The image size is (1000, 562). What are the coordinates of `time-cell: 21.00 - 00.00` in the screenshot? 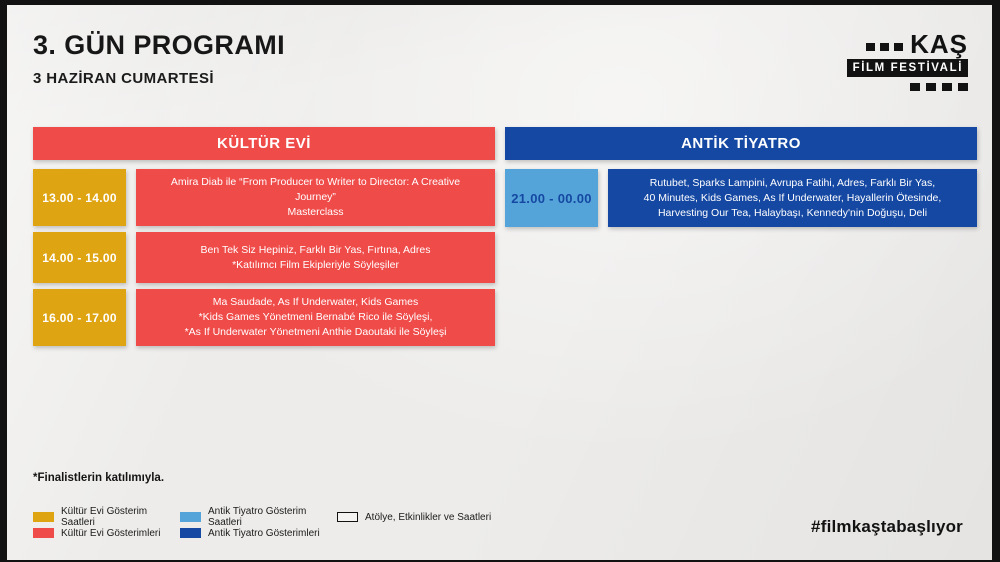 It's located at (551, 198).